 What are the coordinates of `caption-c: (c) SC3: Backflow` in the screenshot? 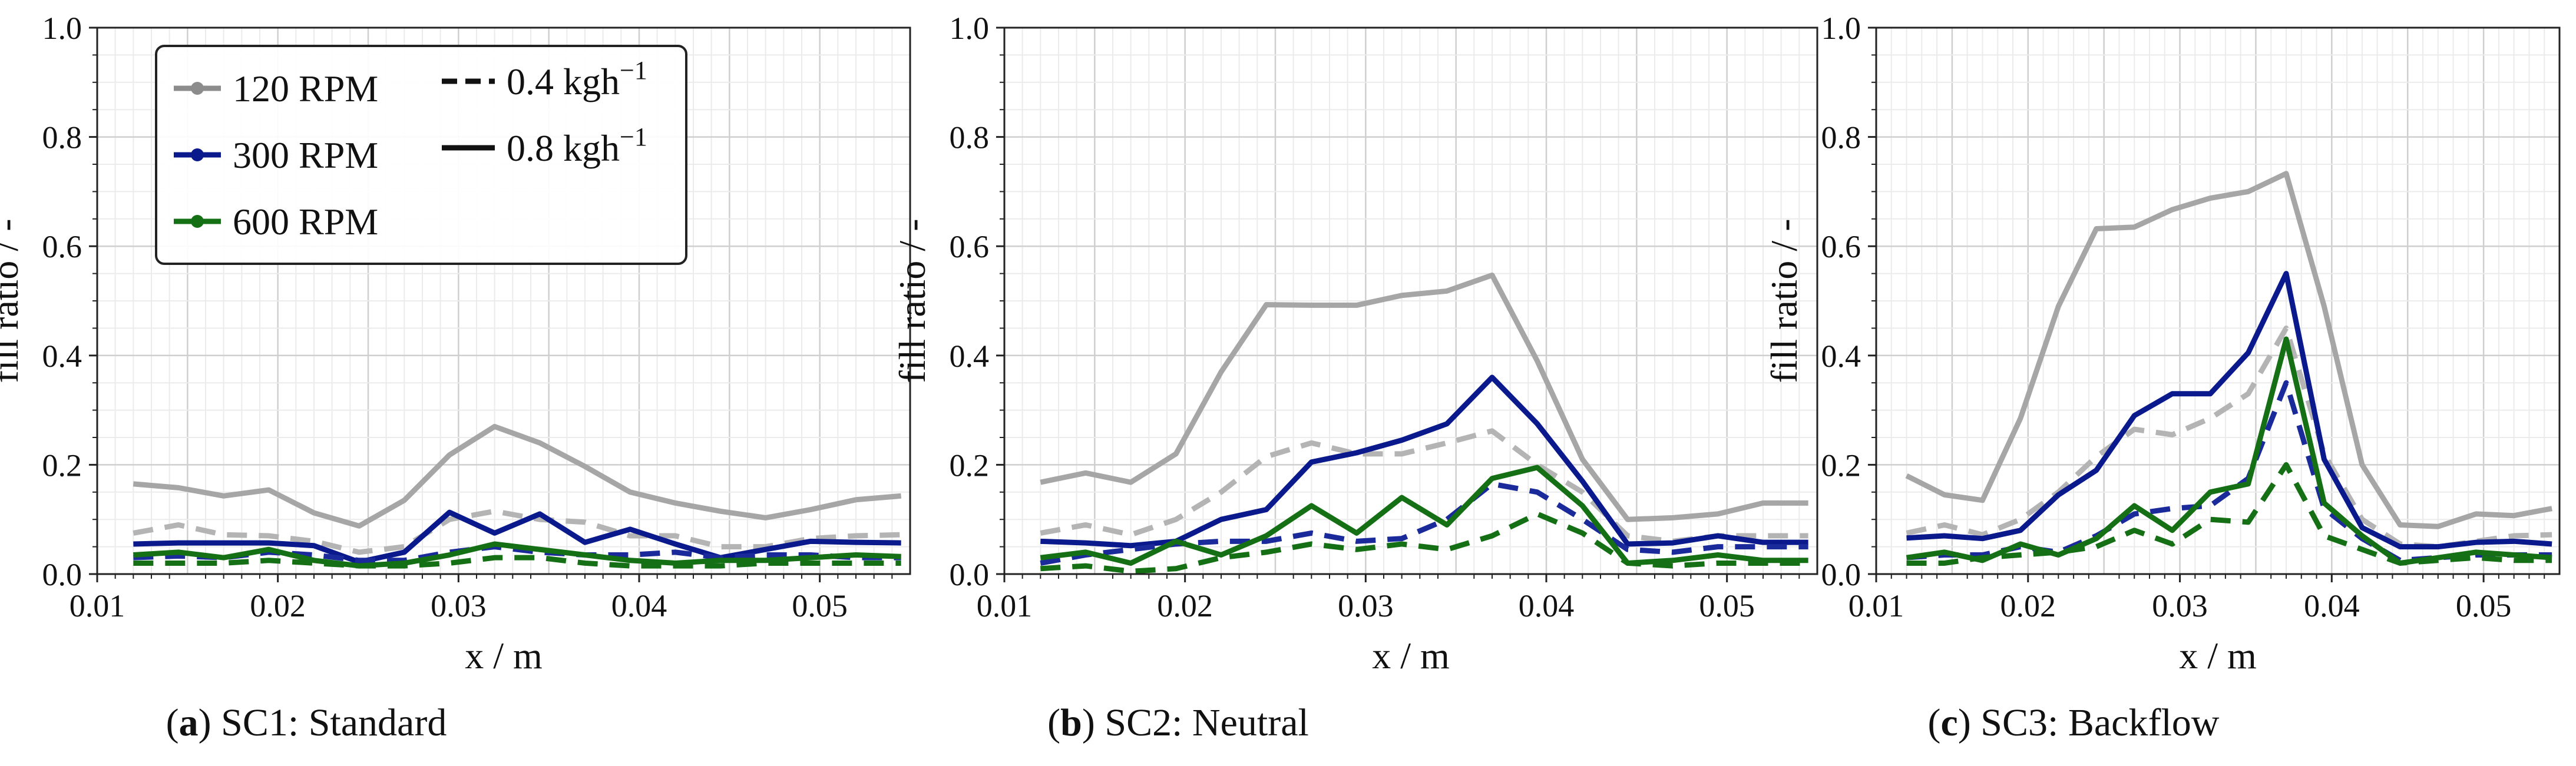 It's located at (2073, 722).